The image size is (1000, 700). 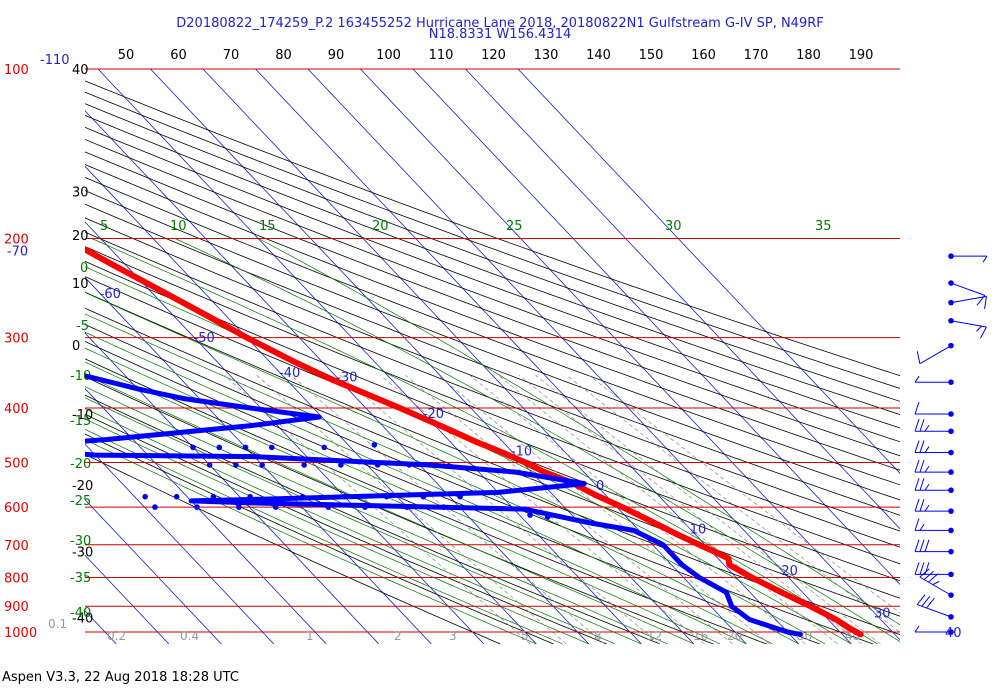 What do you see at coordinates (598, 55) in the screenshot?
I see `top-scale-label: 140` at bounding box center [598, 55].